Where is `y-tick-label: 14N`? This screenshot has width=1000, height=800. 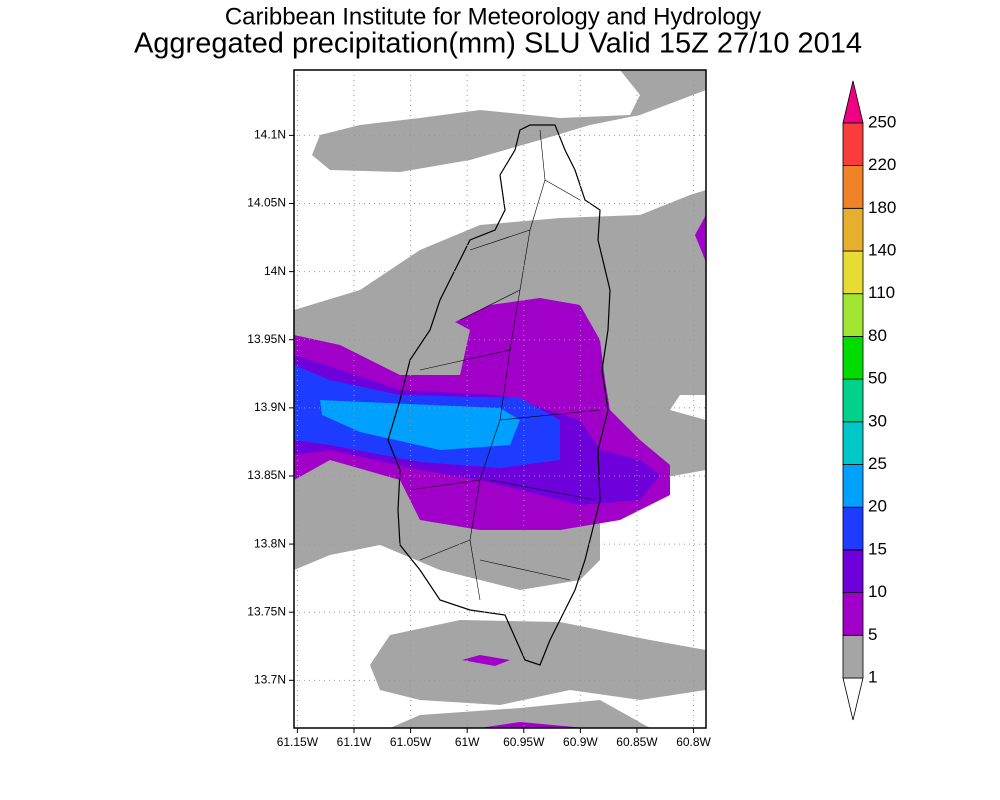 y-tick-label: 14N is located at coordinates (275, 271).